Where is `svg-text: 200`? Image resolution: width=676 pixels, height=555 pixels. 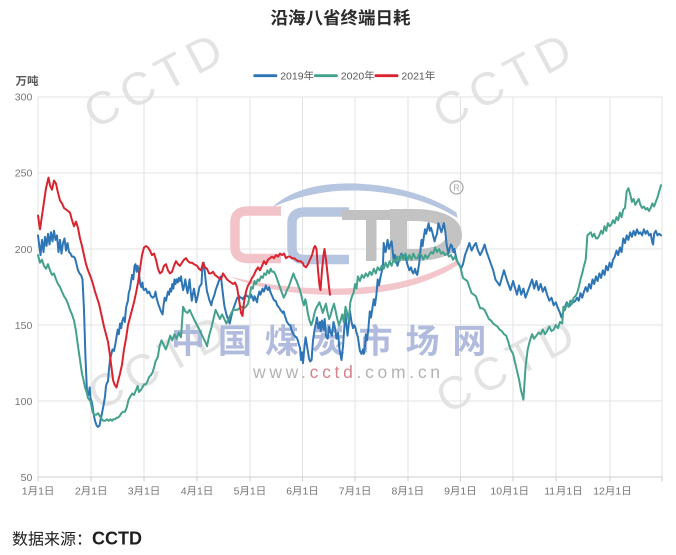 svg-text: 200 is located at coordinates (24, 250).